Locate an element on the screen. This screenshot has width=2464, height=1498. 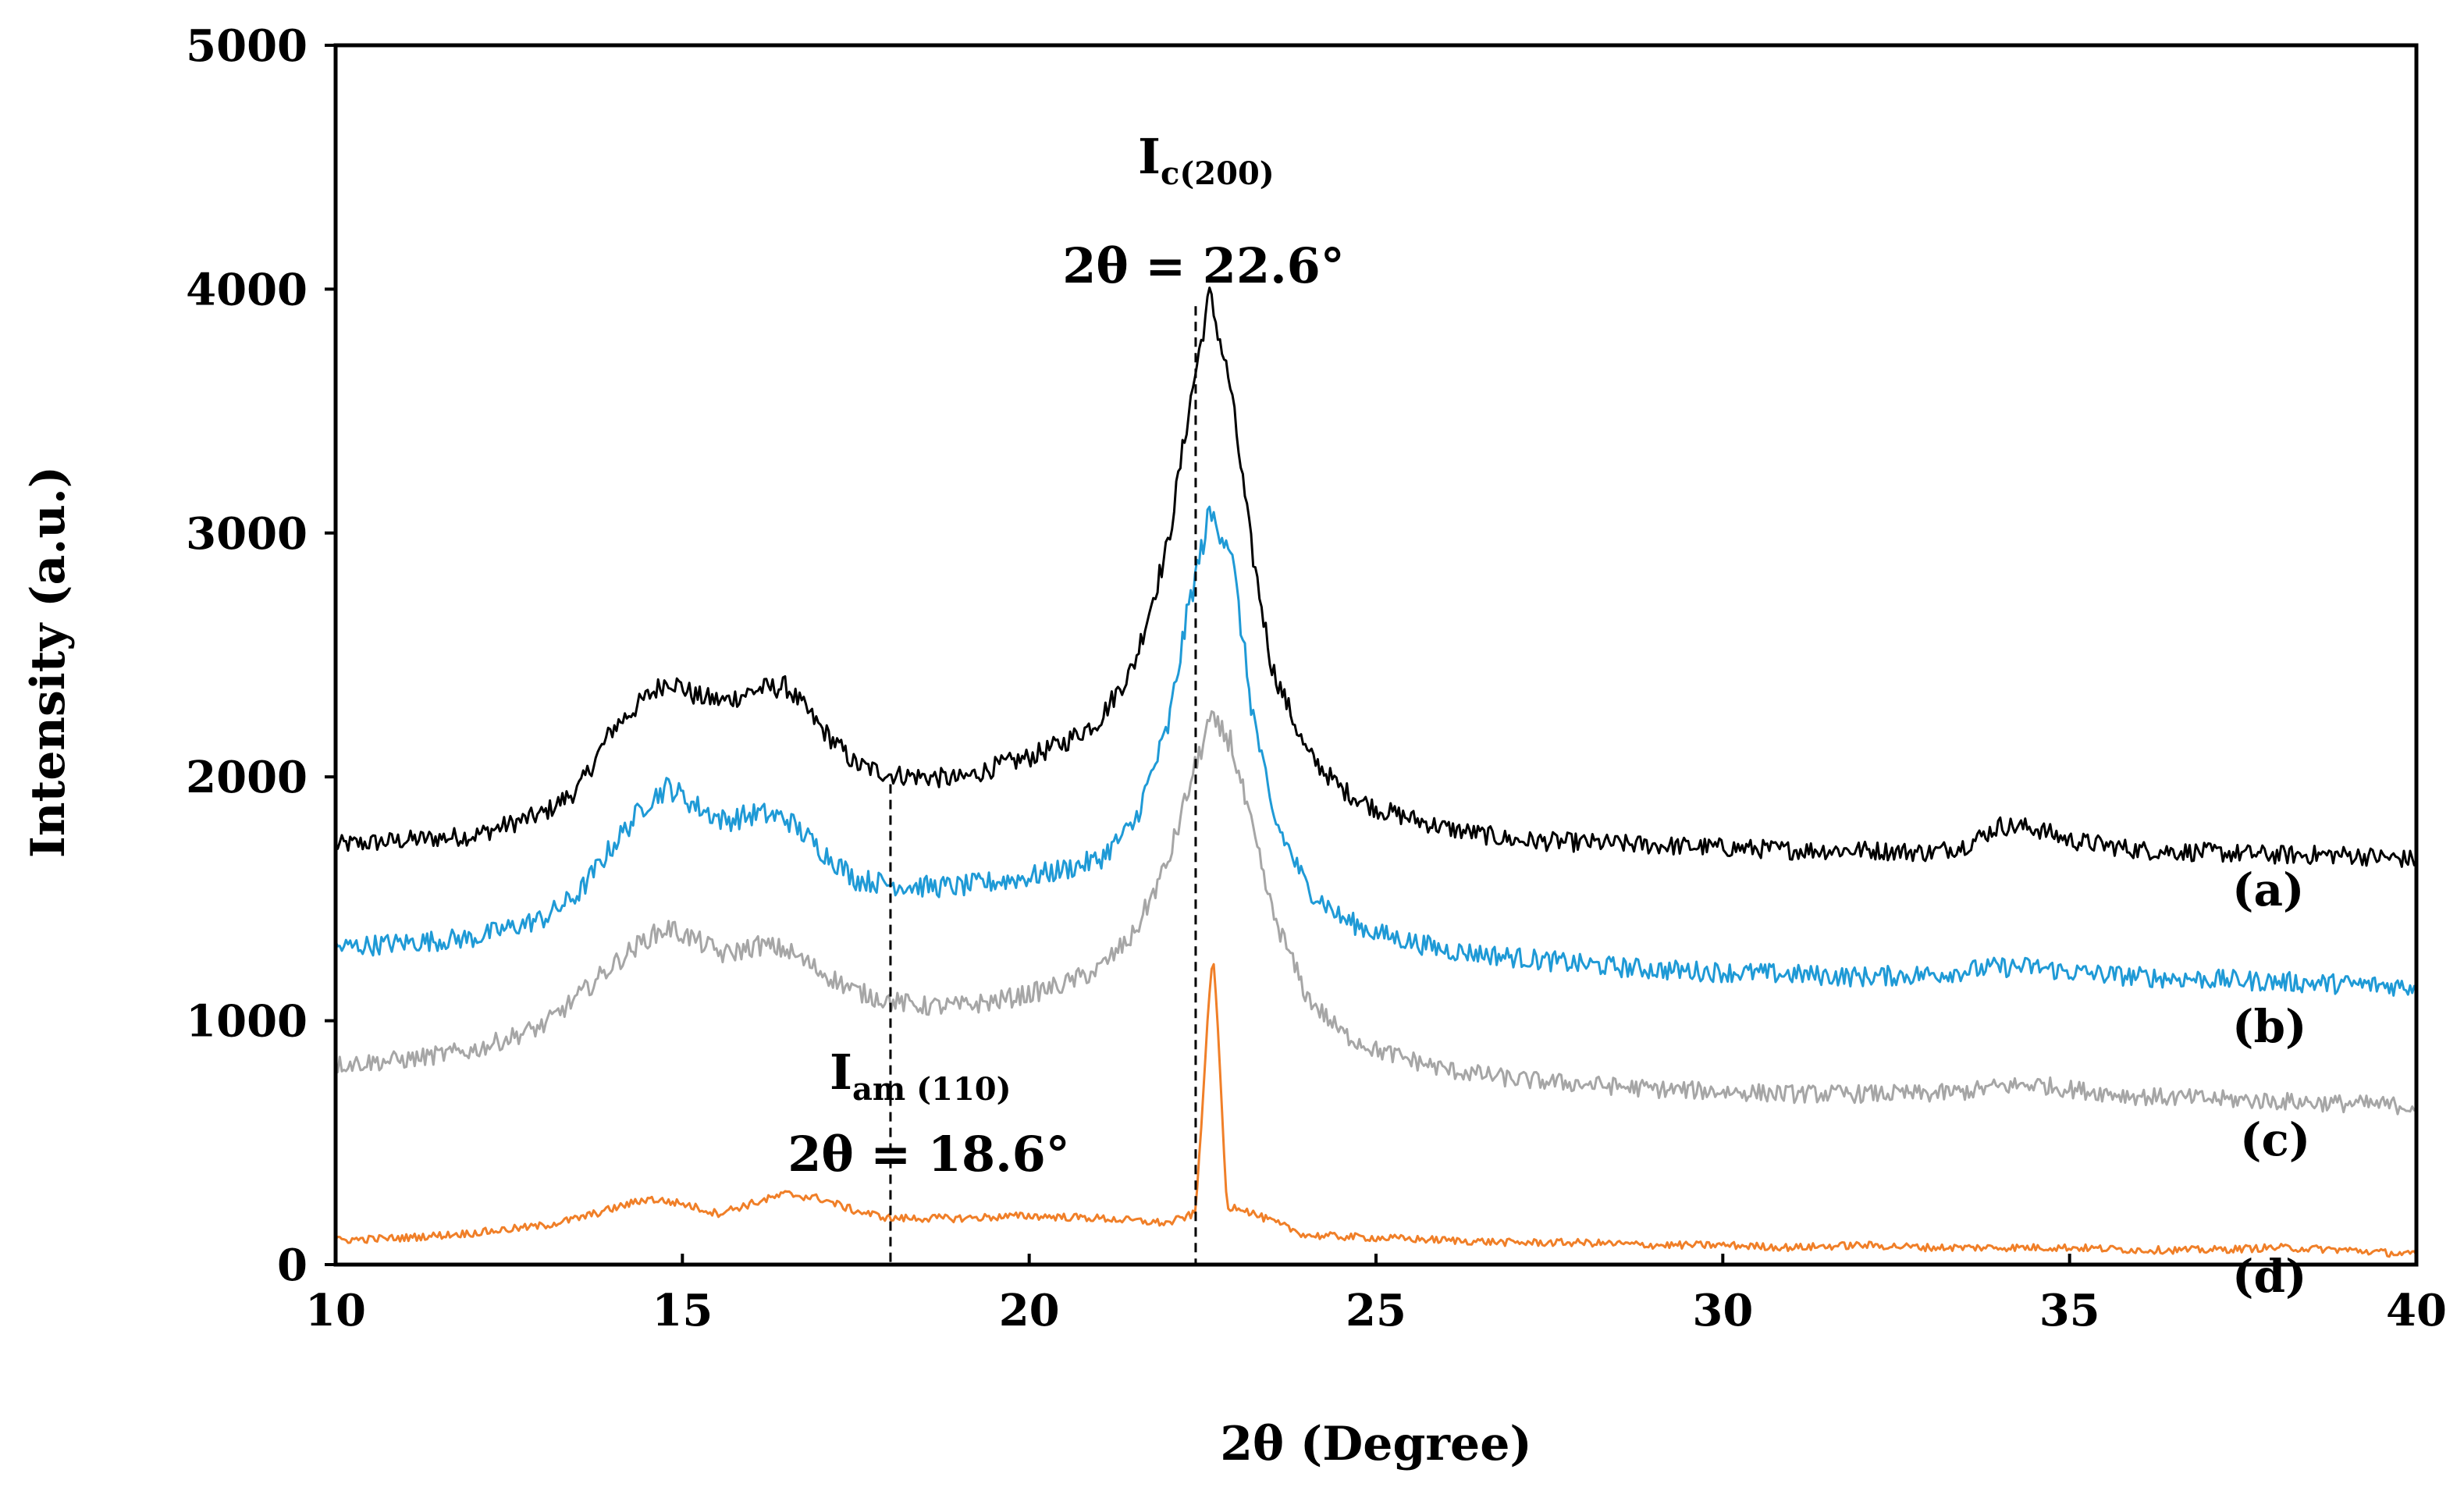
y-axis-title: Intensity (a.u.) is located at coordinates (48, 662).